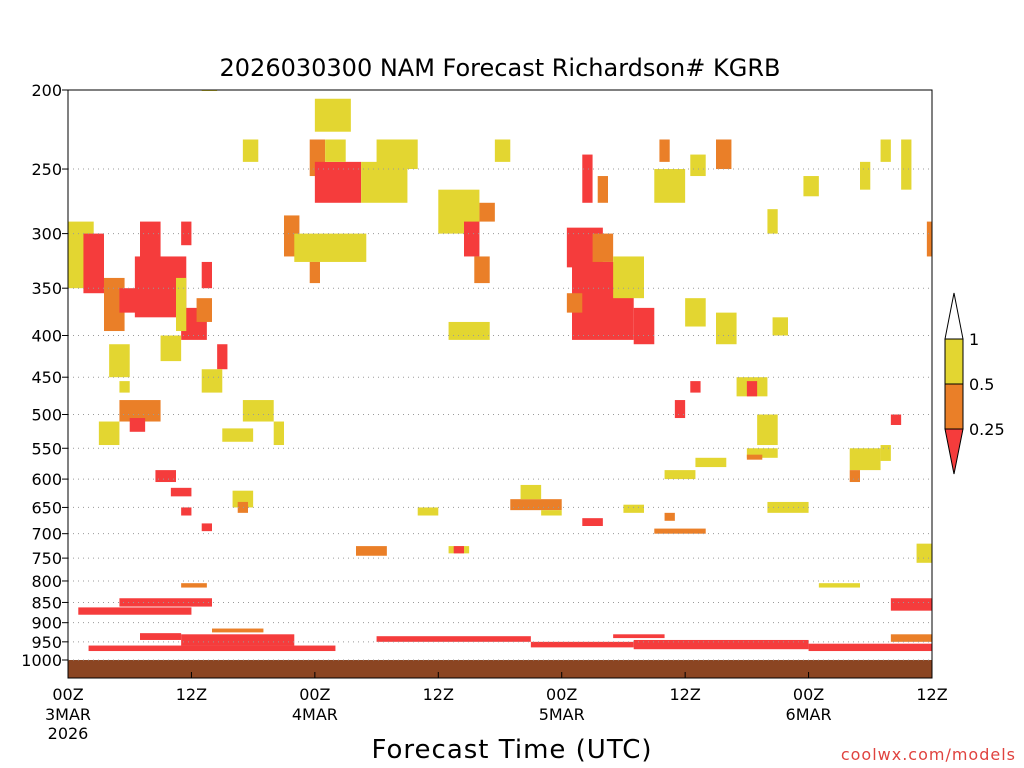 The width and height of the screenshot is (1024, 768). Describe the element at coordinates (46, 642) in the screenshot. I see `y-tick-label: 950` at that location.